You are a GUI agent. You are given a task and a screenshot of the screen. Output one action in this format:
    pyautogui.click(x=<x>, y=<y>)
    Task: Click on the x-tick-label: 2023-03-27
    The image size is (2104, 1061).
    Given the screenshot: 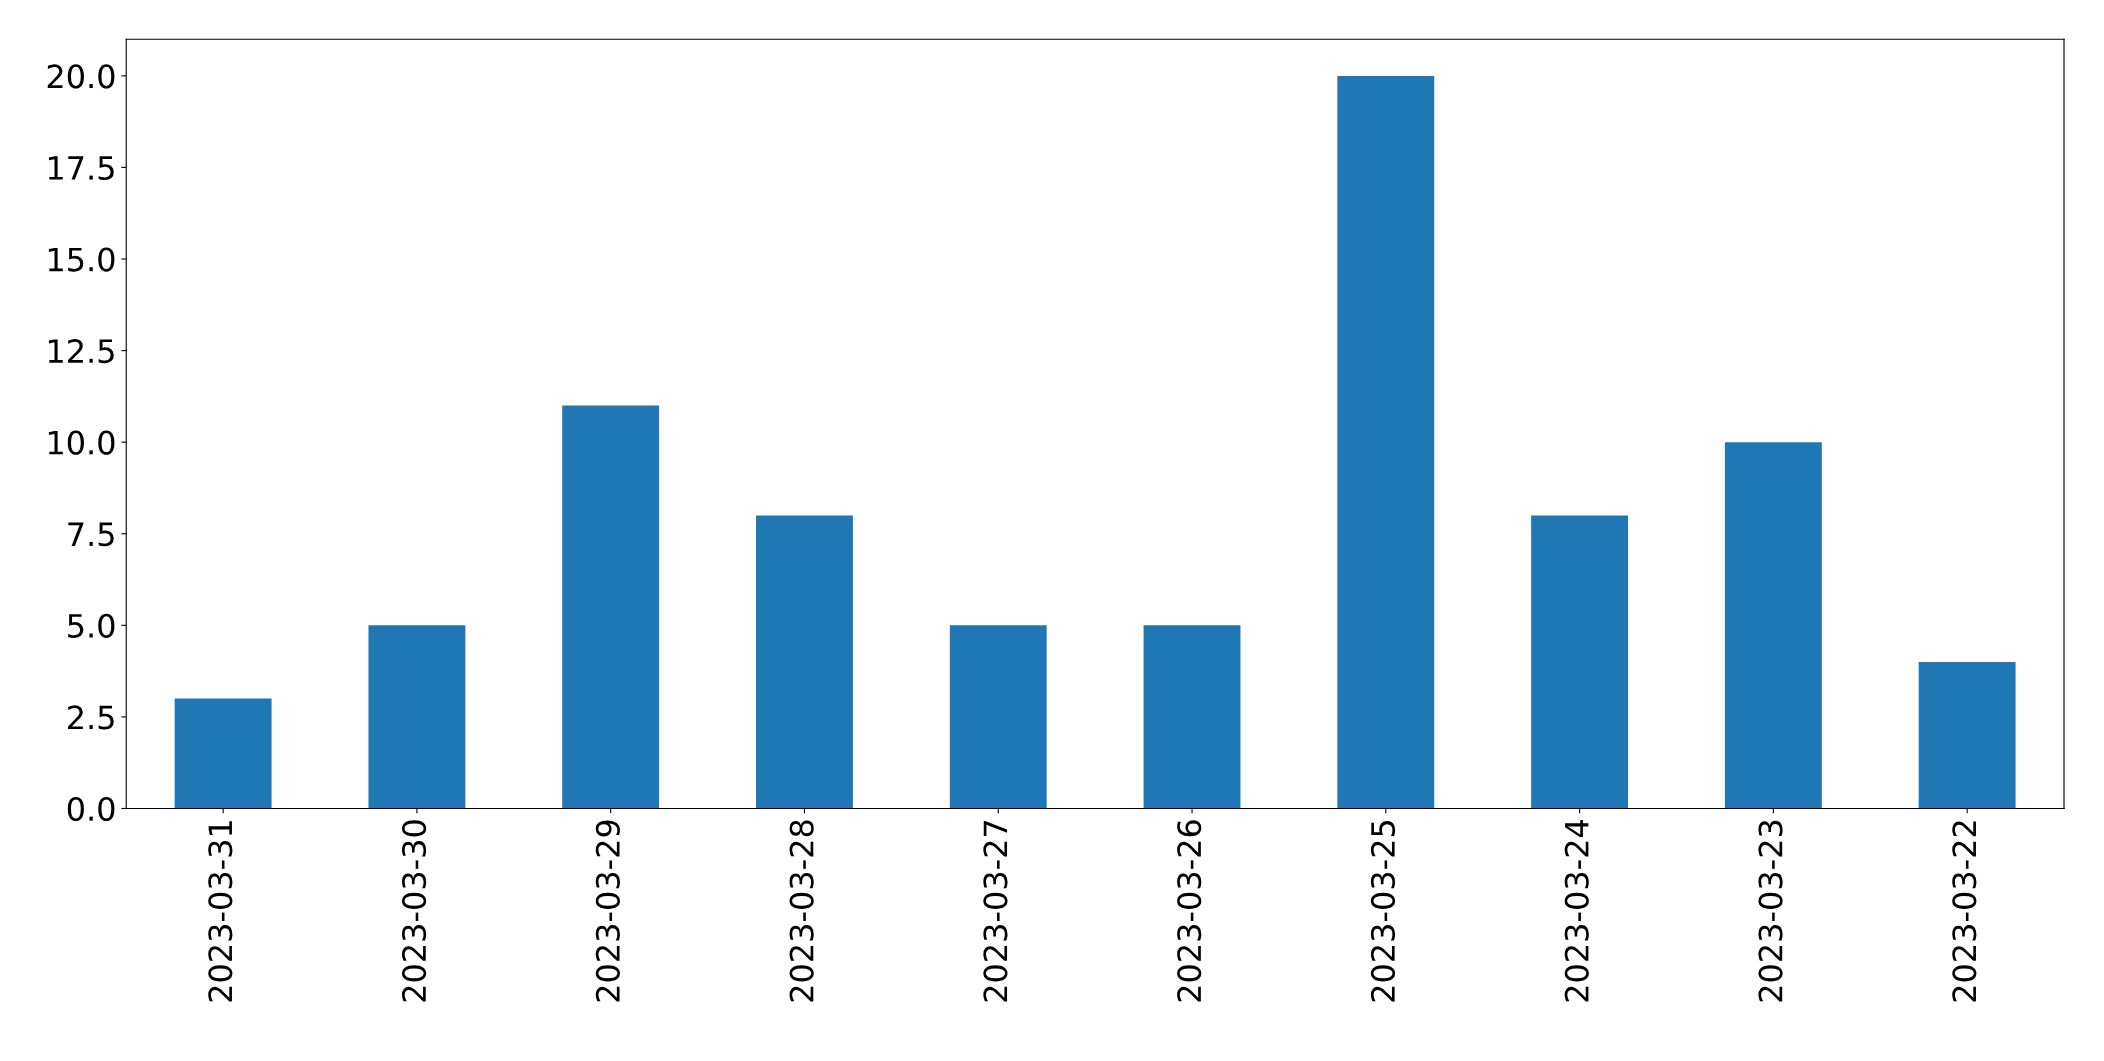 What is the action you would take?
    pyautogui.click(x=995, y=911)
    